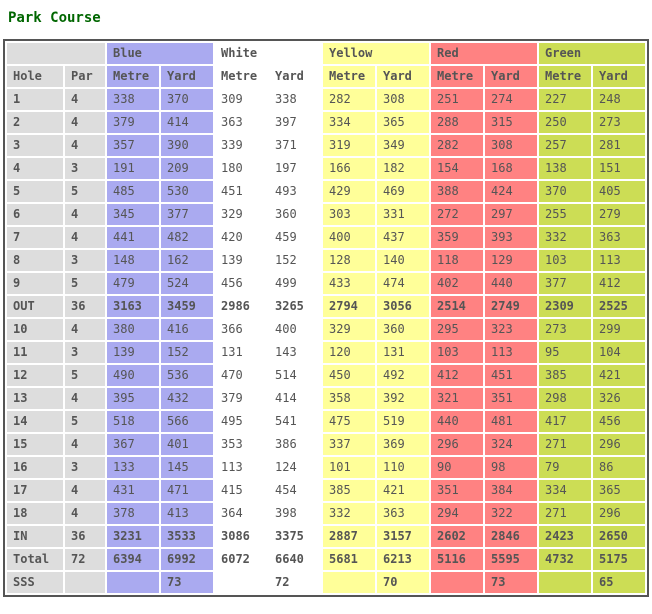  What do you see at coordinates (349, 191) in the screenshot?
I see `yellow-metre-value: 429` at bounding box center [349, 191].